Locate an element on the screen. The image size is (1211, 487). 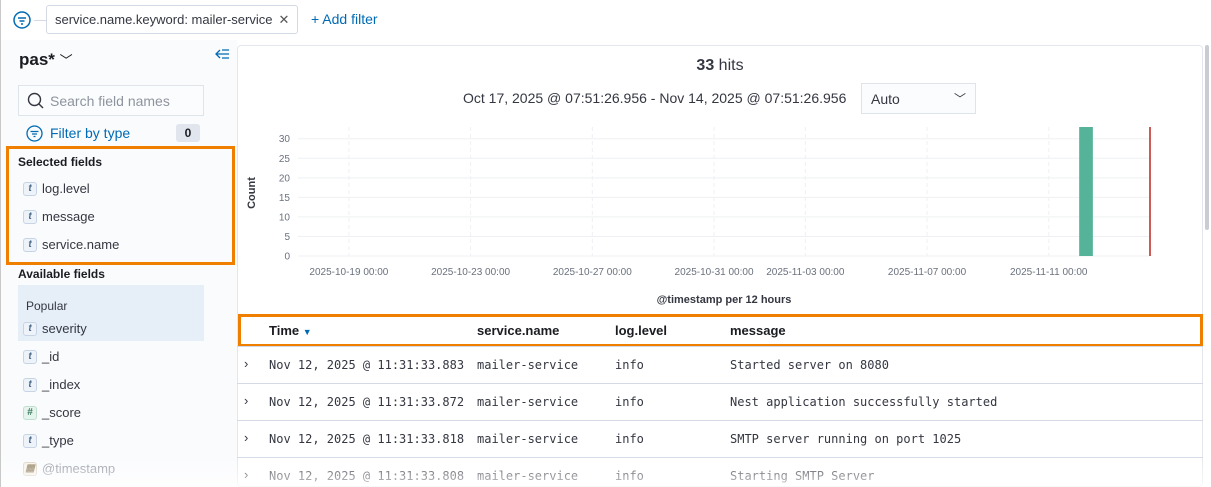
collapse-sidebar-icon is located at coordinates (222, 55).